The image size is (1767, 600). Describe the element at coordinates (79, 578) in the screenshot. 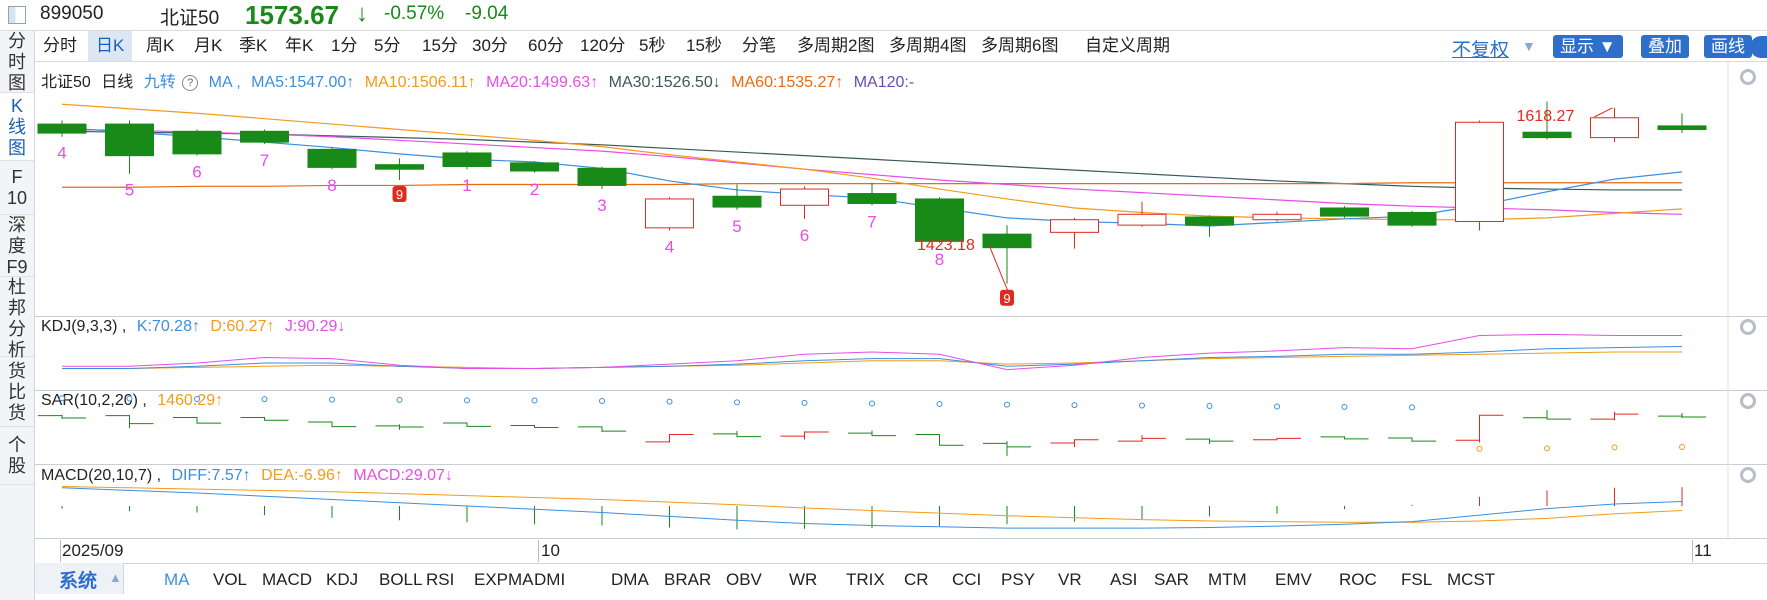

I see `system-indicator-button: 系统 ▲` at that location.